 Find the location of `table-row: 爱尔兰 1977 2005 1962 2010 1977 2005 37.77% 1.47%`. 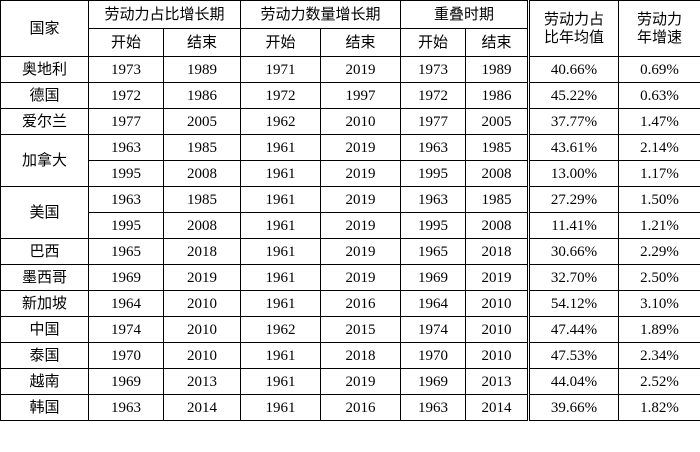

table-row: 爱尔兰 1977 2005 1962 2010 1977 2005 37.77% 1.47% is located at coordinates (350, 121).